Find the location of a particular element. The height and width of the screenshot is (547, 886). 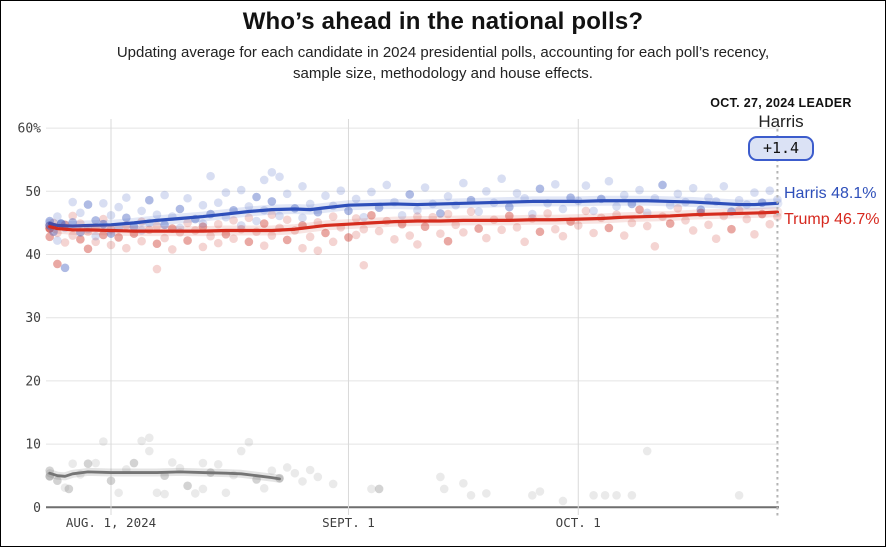

harris-trend-line is located at coordinates (414, 213).